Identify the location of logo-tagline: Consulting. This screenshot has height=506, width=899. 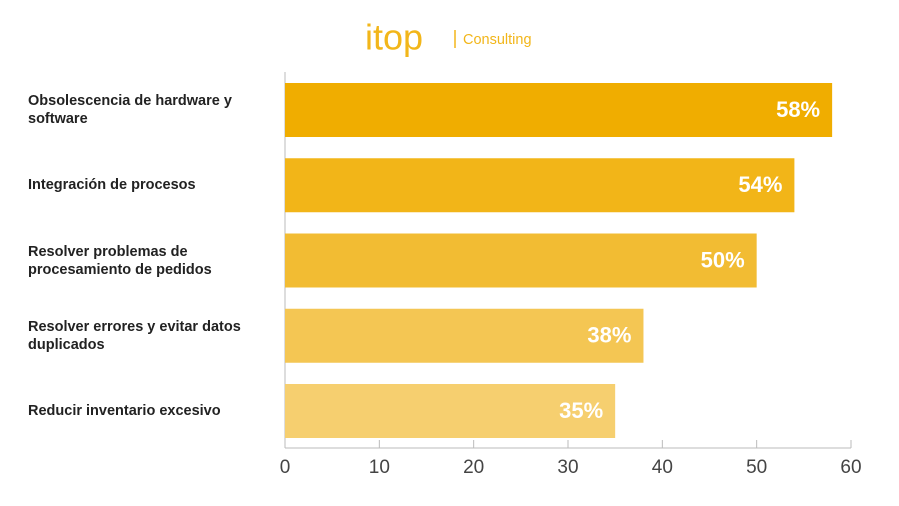
(497, 40).